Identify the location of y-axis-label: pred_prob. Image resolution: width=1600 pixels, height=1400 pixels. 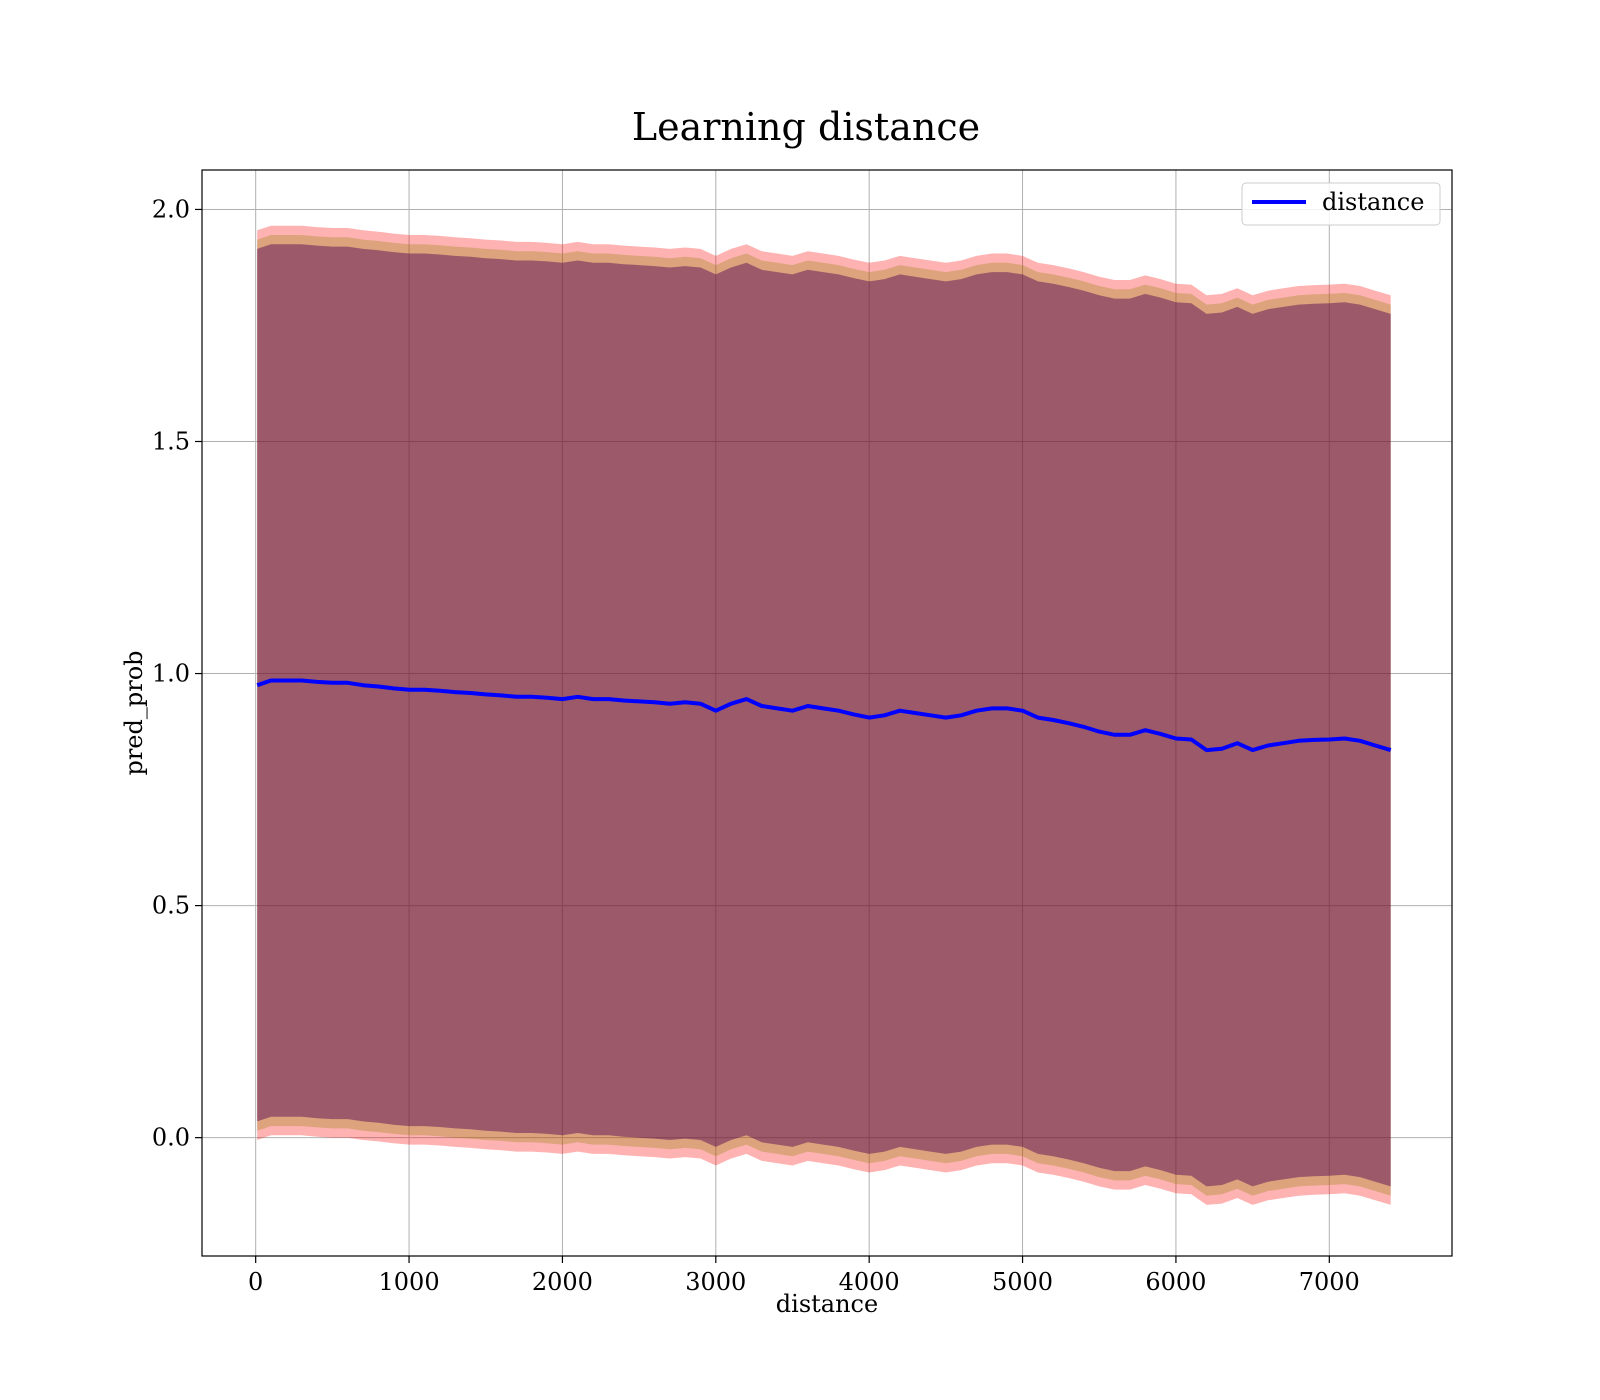
(134, 712).